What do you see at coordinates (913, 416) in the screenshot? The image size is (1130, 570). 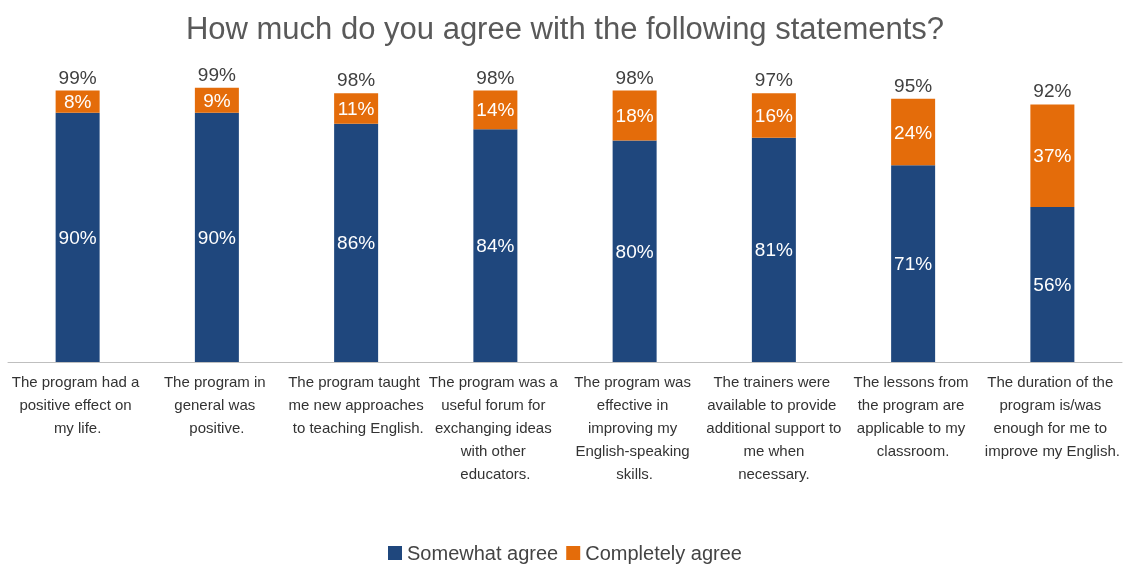 I see `x-tick-label: The lessons from the program are applicable to my classroom.` at bounding box center [913, 416].